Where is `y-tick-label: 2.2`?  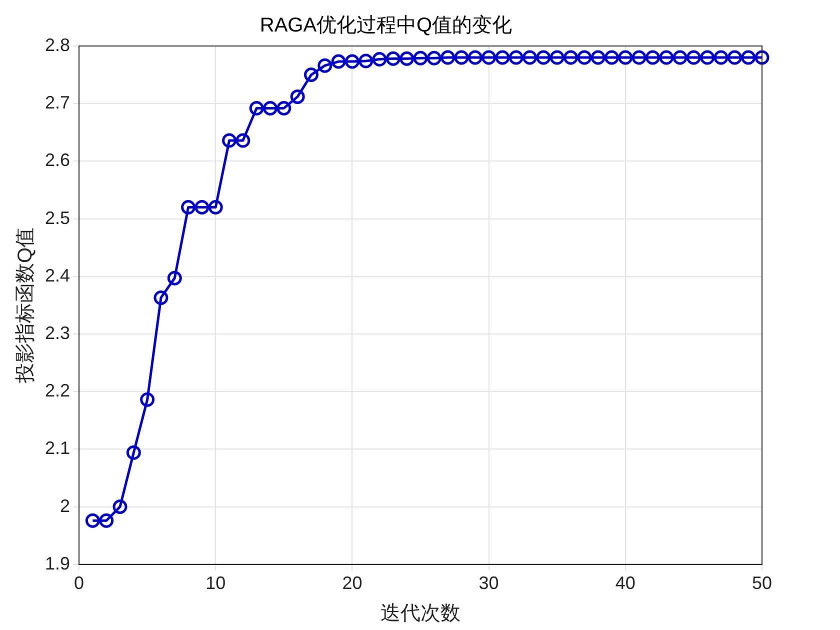
y-tick-label: 2.2 is located at coordinates (57, 390).